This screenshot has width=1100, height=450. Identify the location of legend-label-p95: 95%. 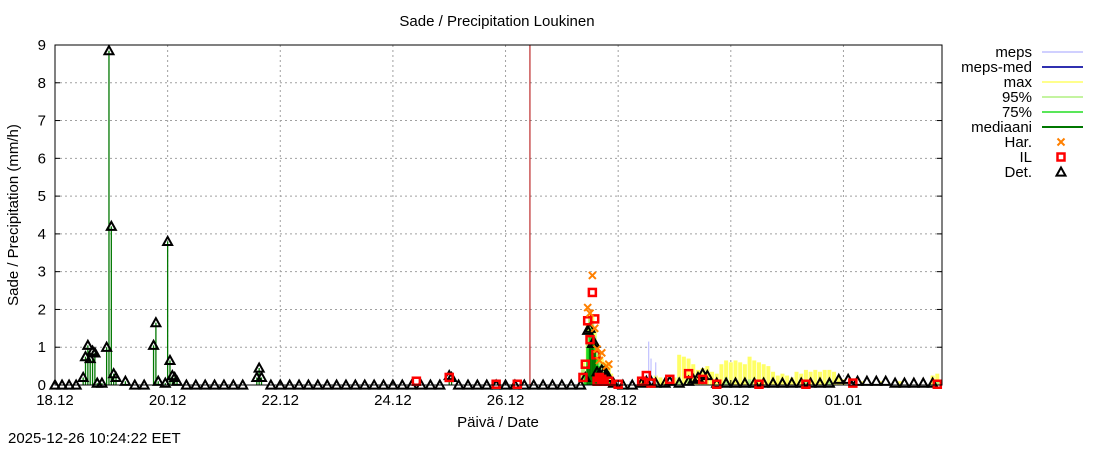
(1017, 97).